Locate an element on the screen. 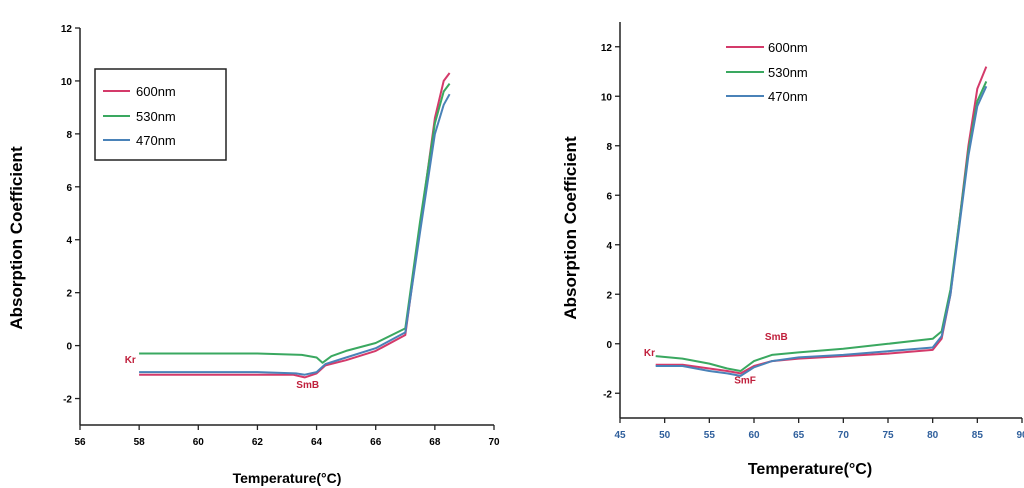 This screenshot has width=1024, height=488. x-axis-title-right: Temperature(°C) is located at coordinates (810, 469).